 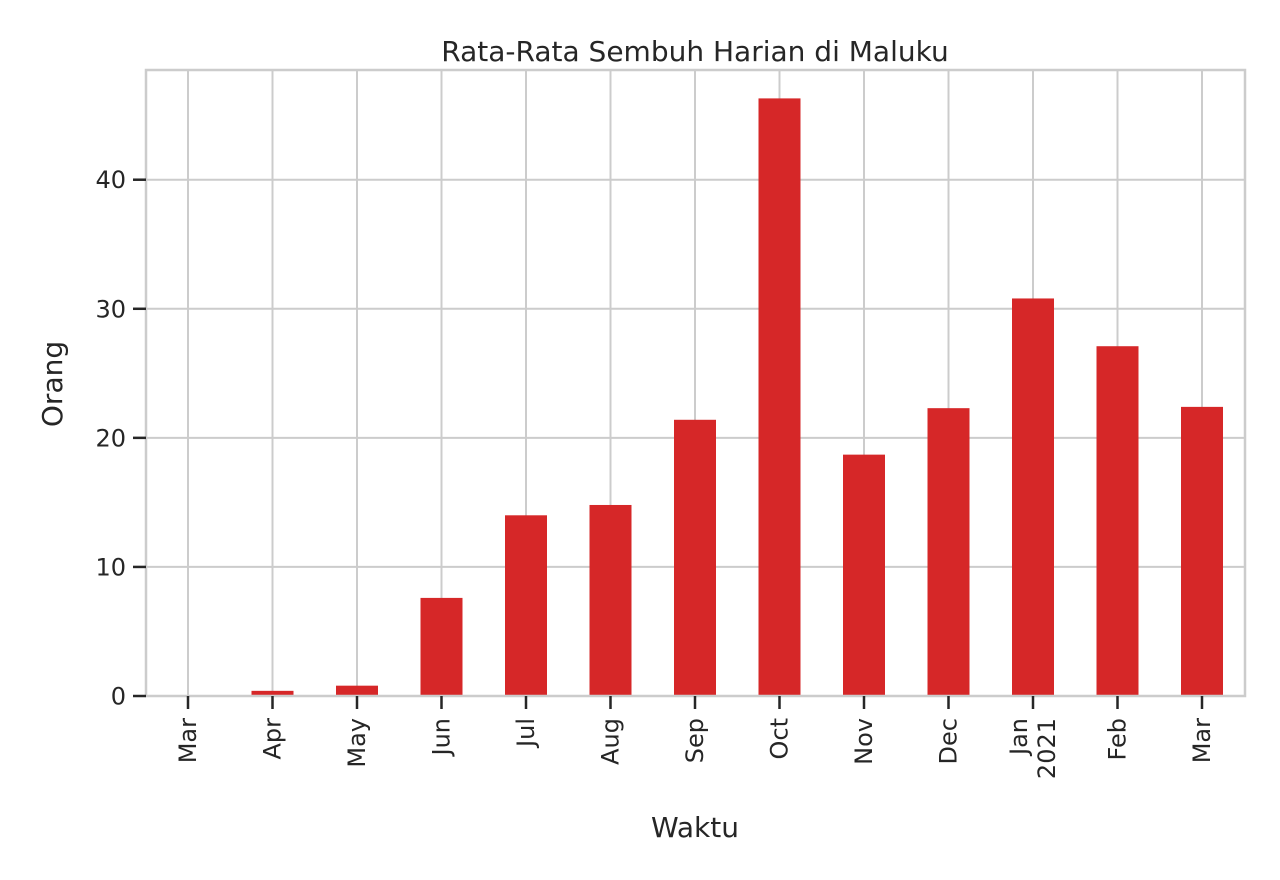 I want to click on x-tick-label: Sep, so click(x=695, y=740).